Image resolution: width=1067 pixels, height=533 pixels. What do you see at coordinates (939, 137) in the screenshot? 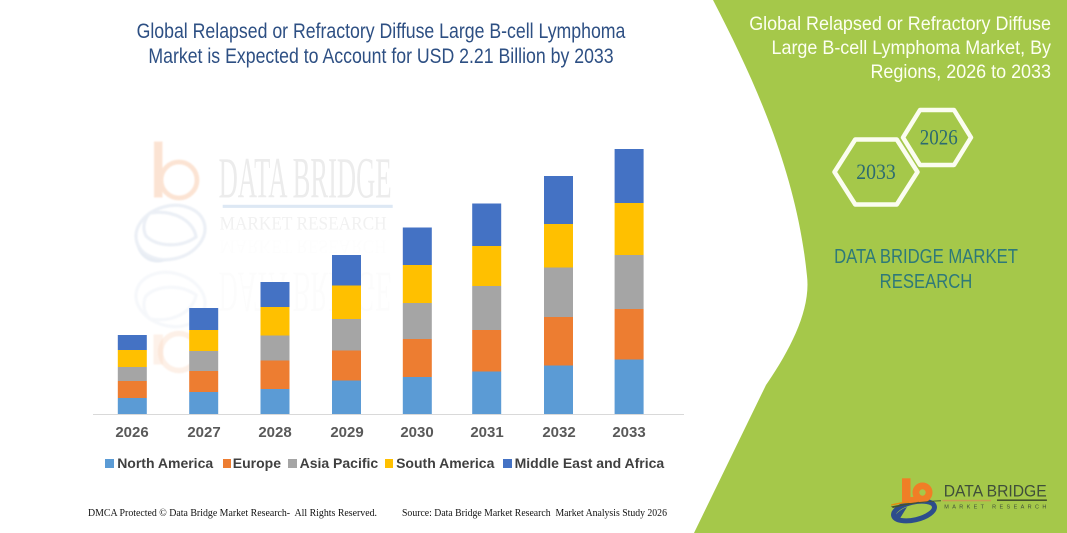
I see `svg-text: 2026` at bounding box center [939, 137].